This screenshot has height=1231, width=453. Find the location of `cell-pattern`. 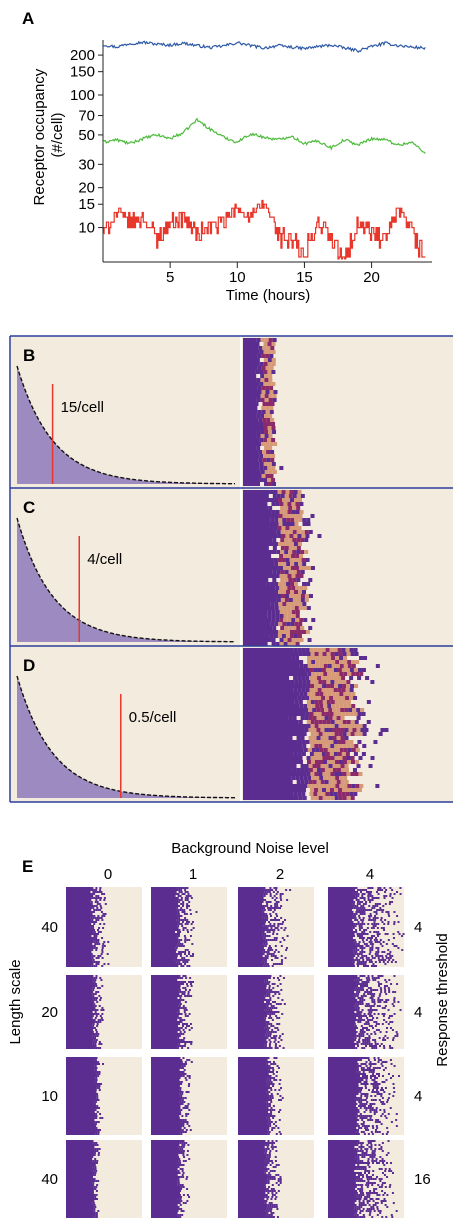

cell-pattern is located at coordinates (316, 724).